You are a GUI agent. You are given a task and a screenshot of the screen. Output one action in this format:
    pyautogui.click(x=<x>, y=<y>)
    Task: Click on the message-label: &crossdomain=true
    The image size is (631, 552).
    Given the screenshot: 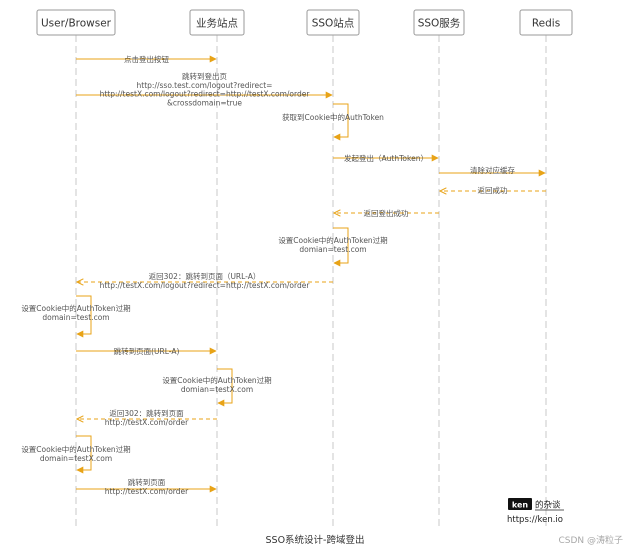 What is the action you would take?
    pyautogui.click(x=204, y=102)
    